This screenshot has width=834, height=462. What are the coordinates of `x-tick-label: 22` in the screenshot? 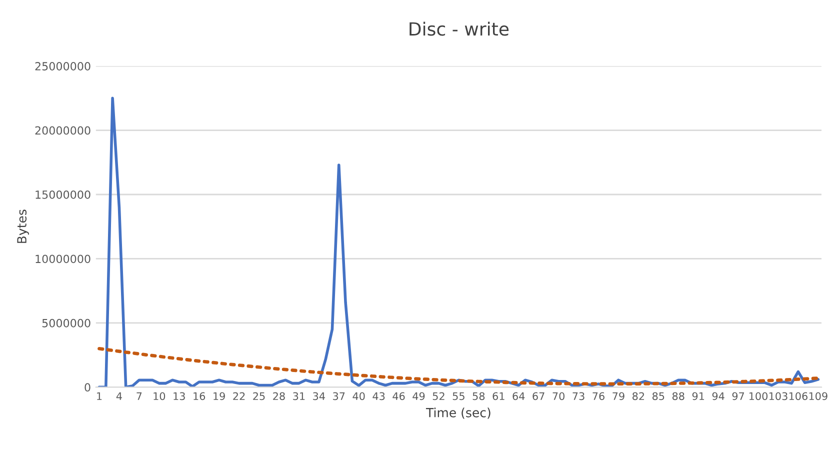 It's located at (239, 396).